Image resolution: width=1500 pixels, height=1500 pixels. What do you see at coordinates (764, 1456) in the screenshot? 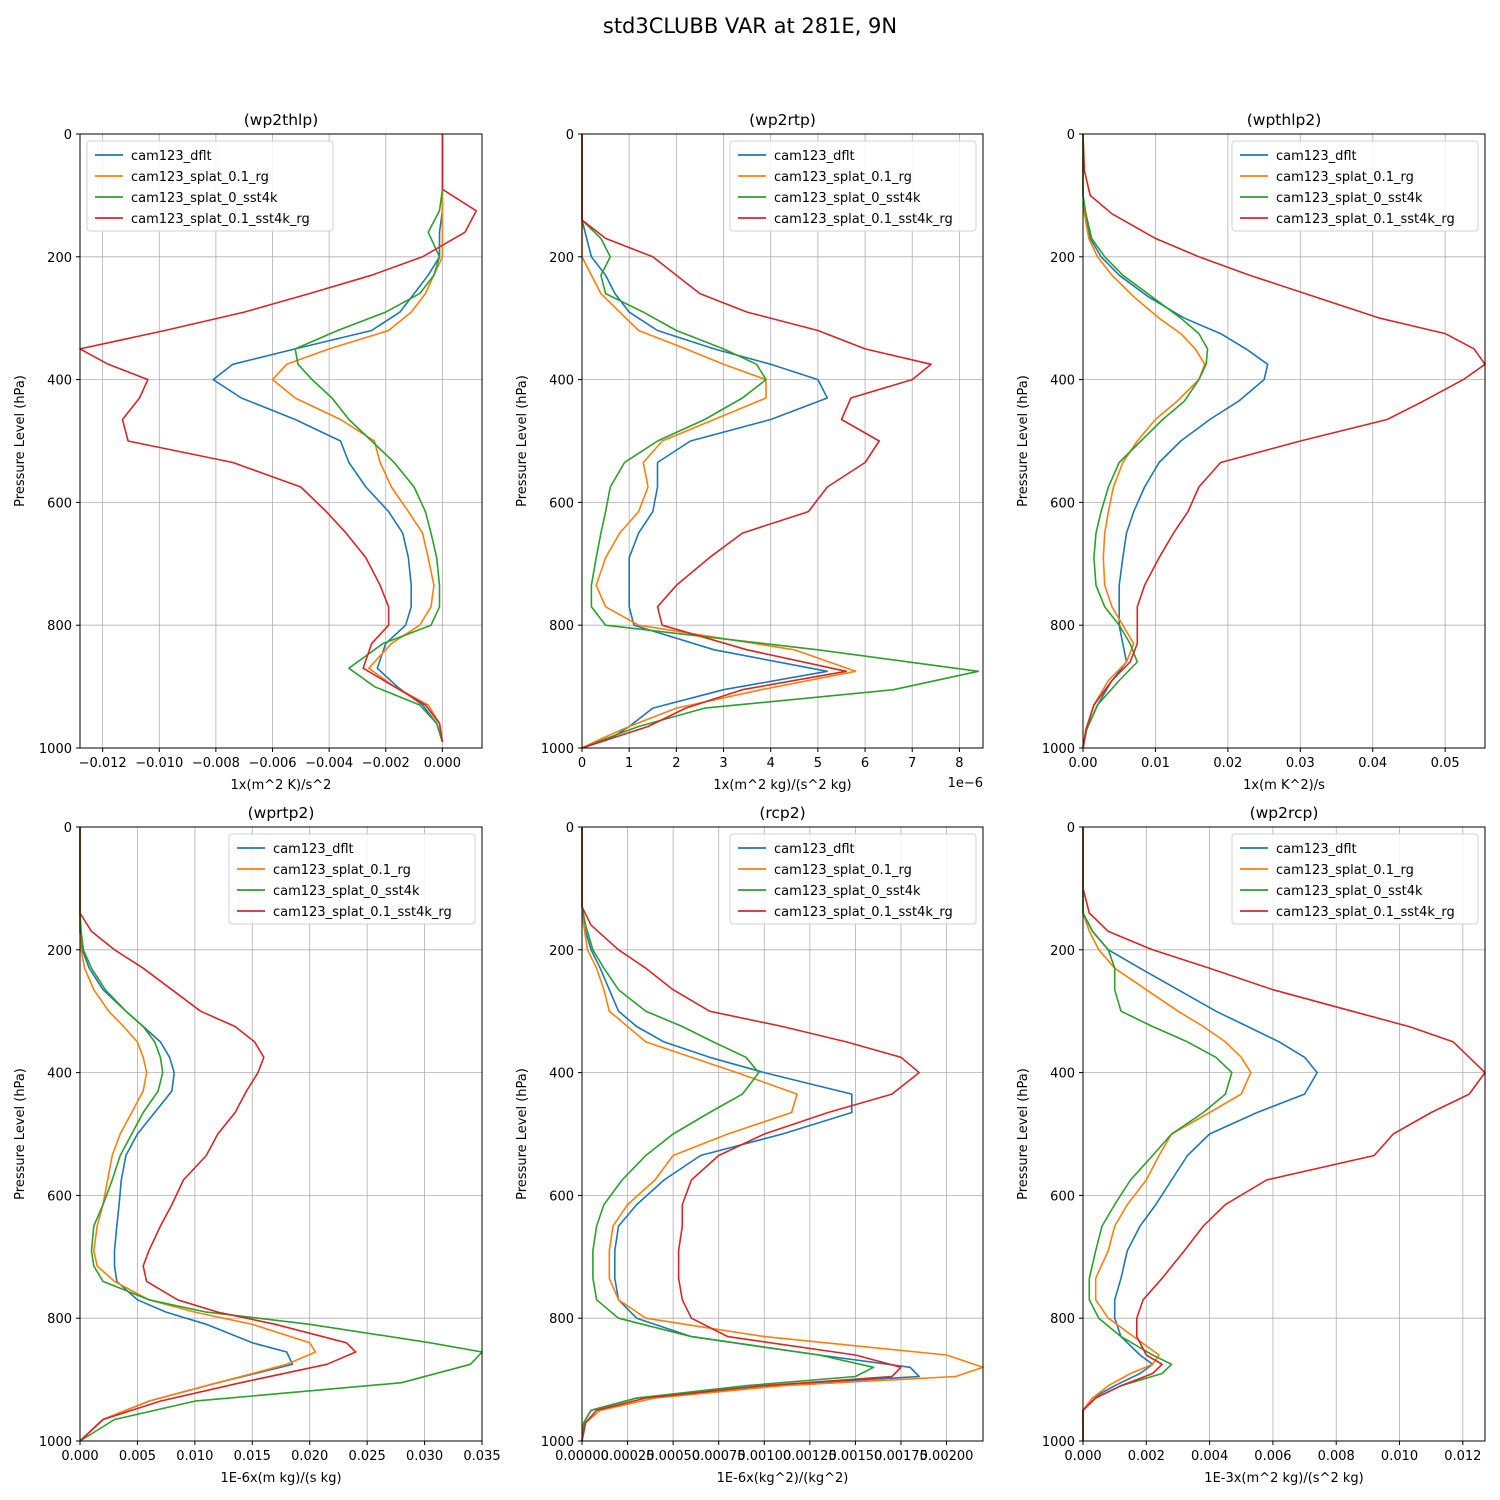
I see `x-tick-label: 0.00100` at bounding box center [764, 1456].